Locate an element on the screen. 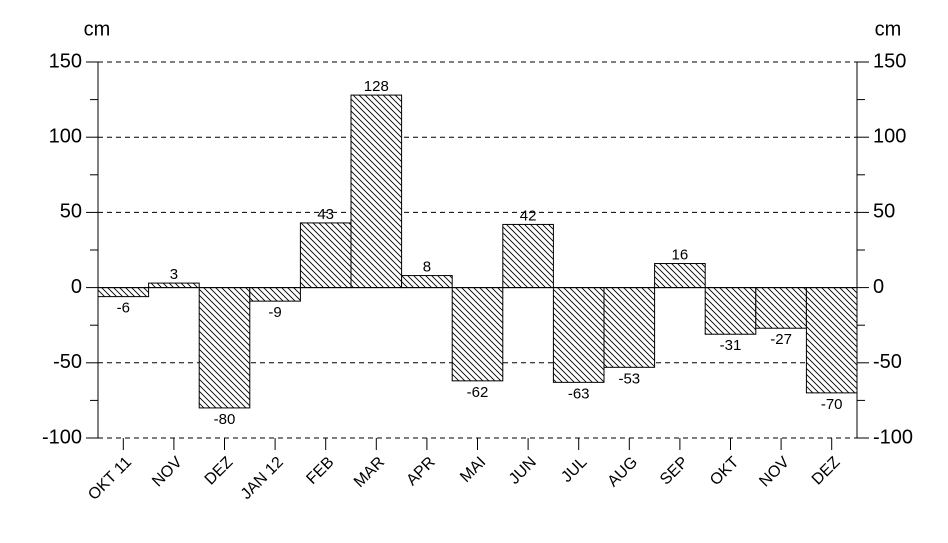 Image resolution: width=948 pixels, height=543 pixels. y2-tick-label: 0 is located at coordinates (878, 287).